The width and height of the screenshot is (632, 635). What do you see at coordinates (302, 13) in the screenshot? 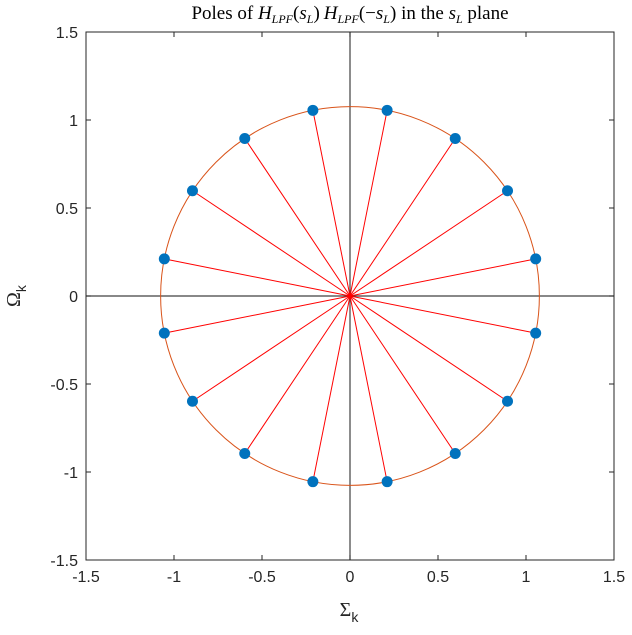
I see `title-arg1-s: s` at bounding box center [302, 13].